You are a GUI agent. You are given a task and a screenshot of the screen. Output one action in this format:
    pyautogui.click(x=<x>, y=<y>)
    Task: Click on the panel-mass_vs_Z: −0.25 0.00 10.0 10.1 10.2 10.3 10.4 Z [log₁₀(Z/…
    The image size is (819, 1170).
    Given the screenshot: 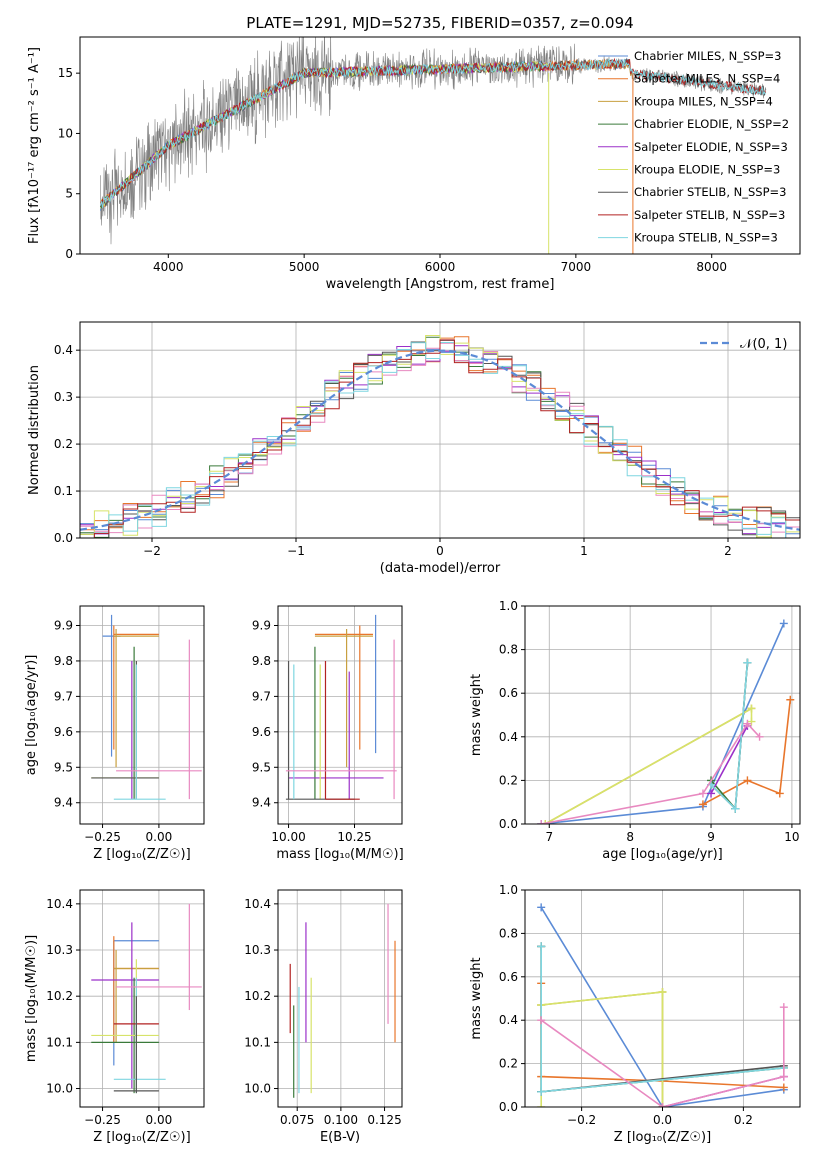 What is the action you would take?
    pyautogui.click(x=114, y=1017)
    